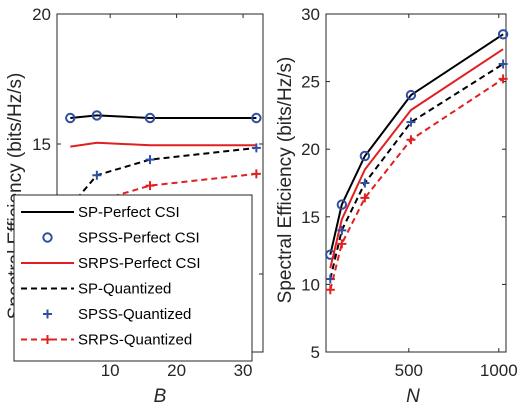 This screenshot has height=409, width=520. I want to click on series-line-srps-perfect-csi-left, so click(163, 144).